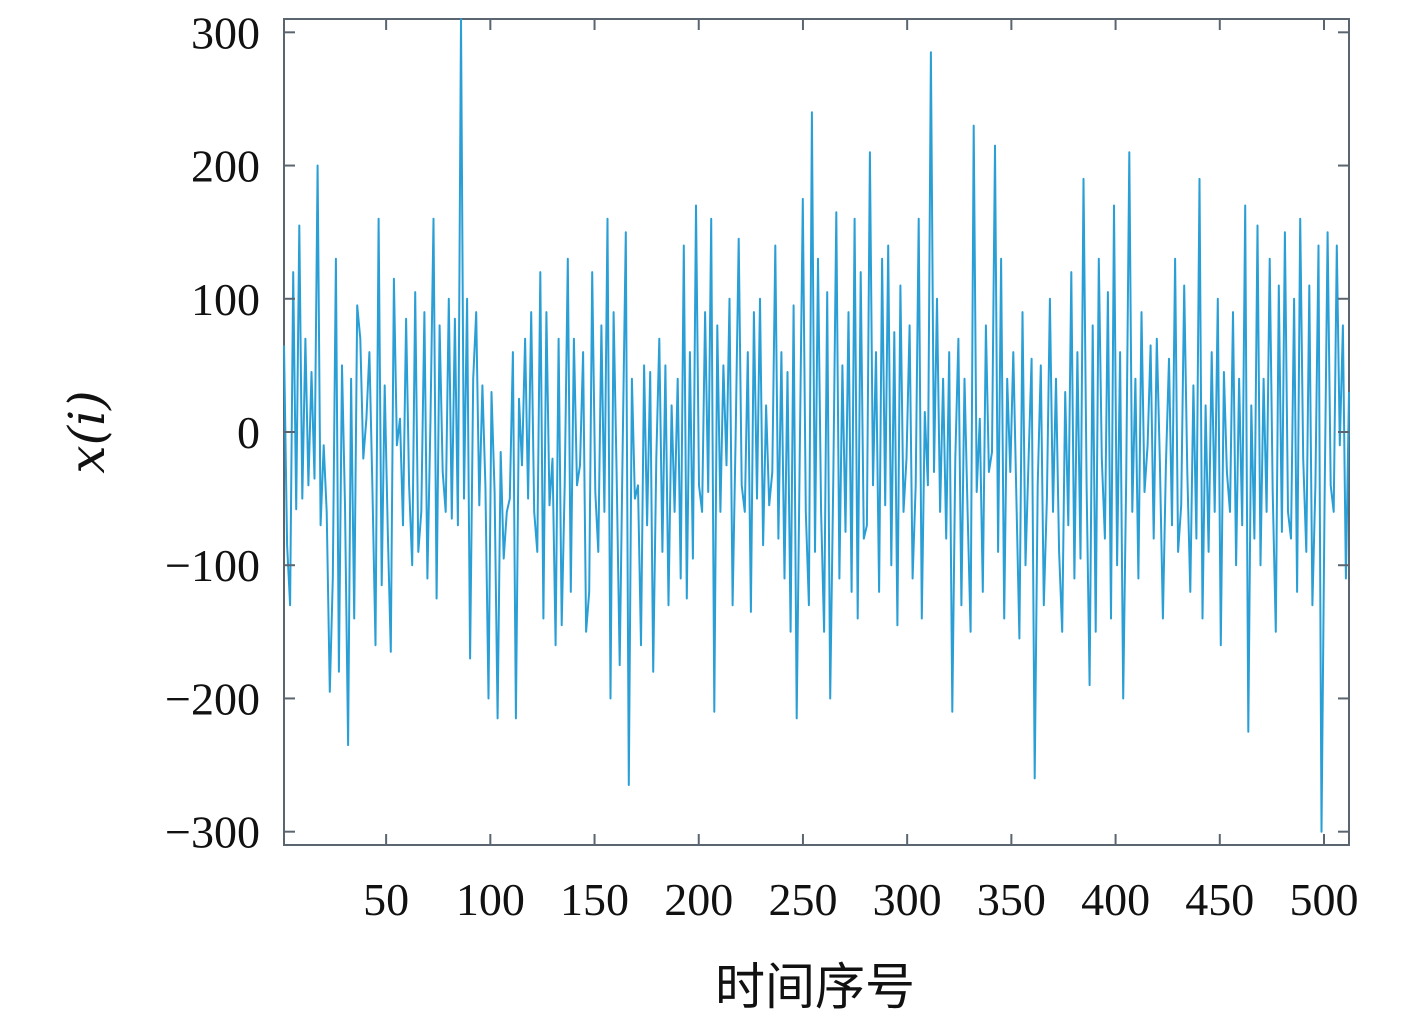  What do you see at coordinates (802, 899) in the screenshot?
I see `x-tick-label: 250` at bounding box center [802, 899].